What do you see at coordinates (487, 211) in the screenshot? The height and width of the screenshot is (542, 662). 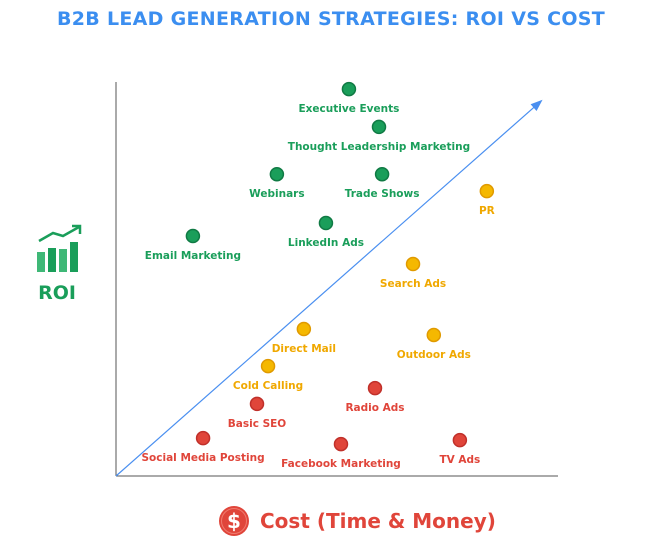 I see `data-label: PR` at bounding box center [487, 211].